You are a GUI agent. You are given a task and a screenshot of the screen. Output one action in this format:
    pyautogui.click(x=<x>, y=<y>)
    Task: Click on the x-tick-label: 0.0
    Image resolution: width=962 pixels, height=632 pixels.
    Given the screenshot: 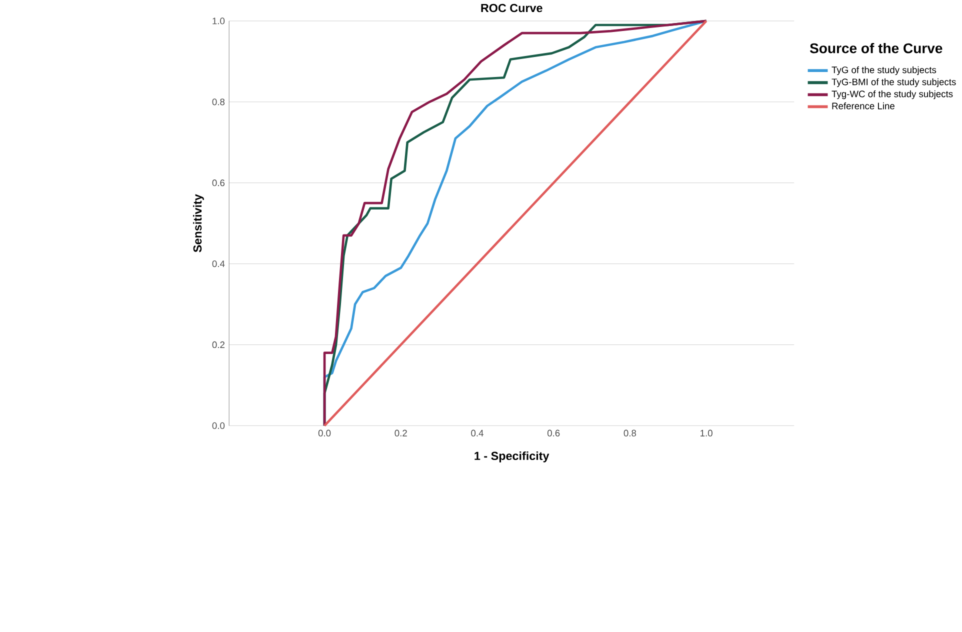 What is the action you would take?
    pyautogui.click(x=324, y=433)
    